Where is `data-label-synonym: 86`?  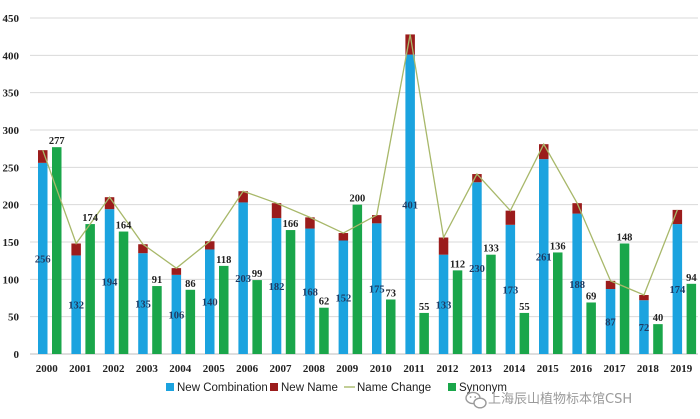 data-label-synonym: 86 is located at coordinates (190, 284).